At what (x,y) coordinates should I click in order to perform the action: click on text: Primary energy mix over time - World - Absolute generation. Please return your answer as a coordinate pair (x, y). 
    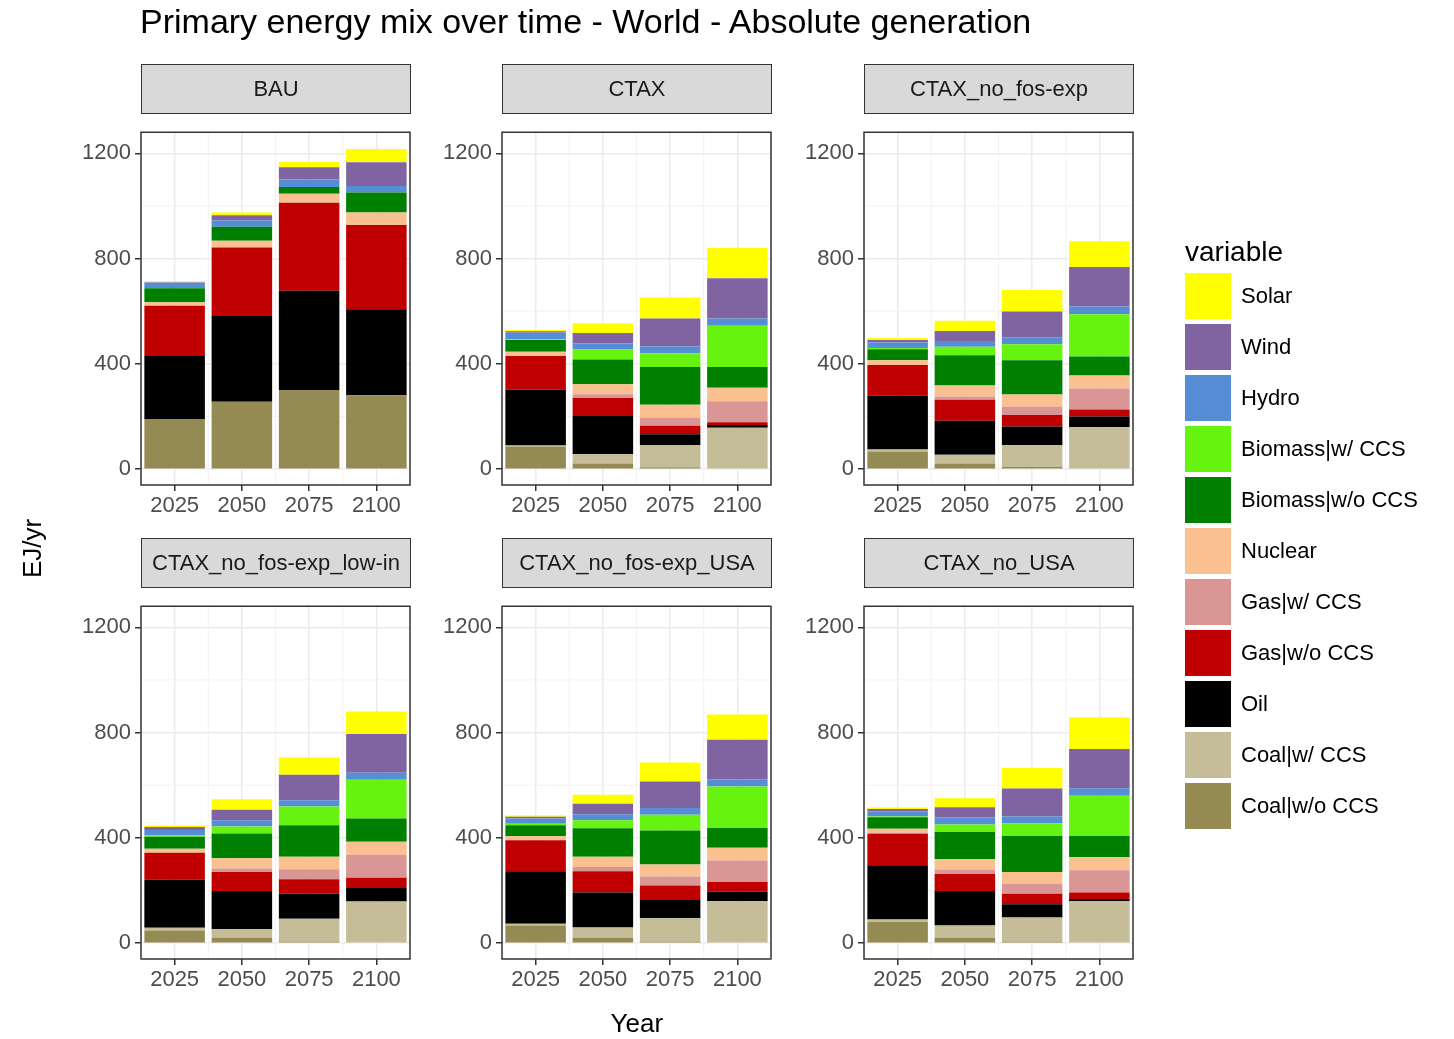
    Looking at the image, I should click on (586, 21).